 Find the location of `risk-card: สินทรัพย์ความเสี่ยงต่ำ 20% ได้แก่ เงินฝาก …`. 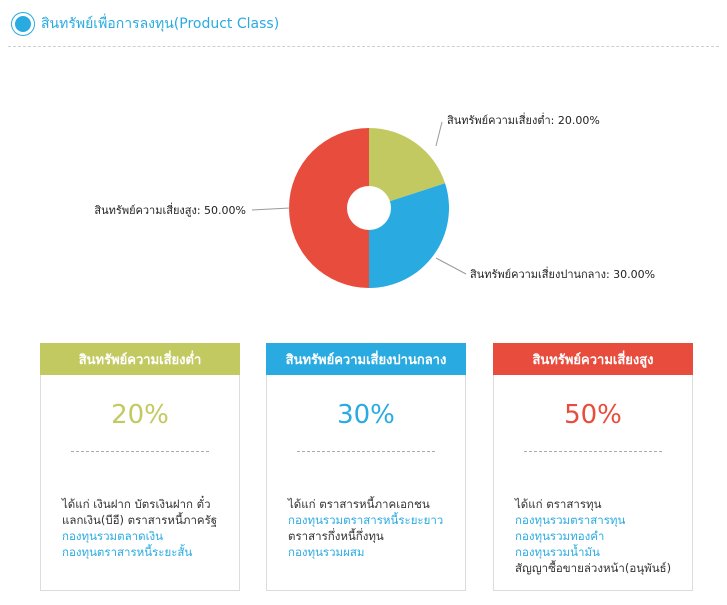

risk-card: สินทรัพย์ความเสี่ยงต่ำ 20% ได้แก่ เงินฝาก … is located at coordinates (140, 467).